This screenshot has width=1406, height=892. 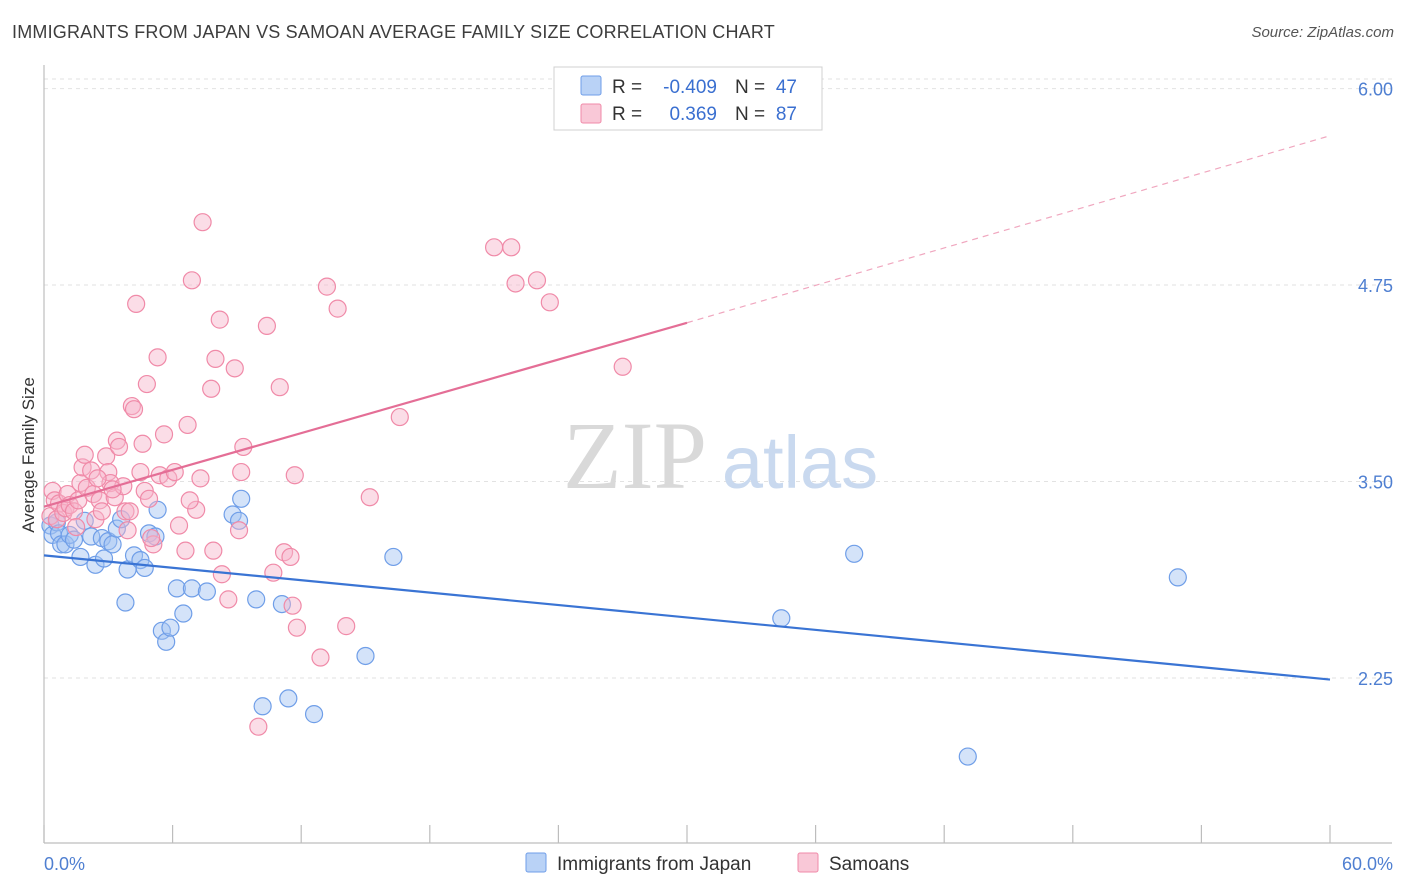 What do you see at coordinates (786, 87) in the screenshot?
I see `legend-n-value-japan: 47` at bounding box center [786, 87].